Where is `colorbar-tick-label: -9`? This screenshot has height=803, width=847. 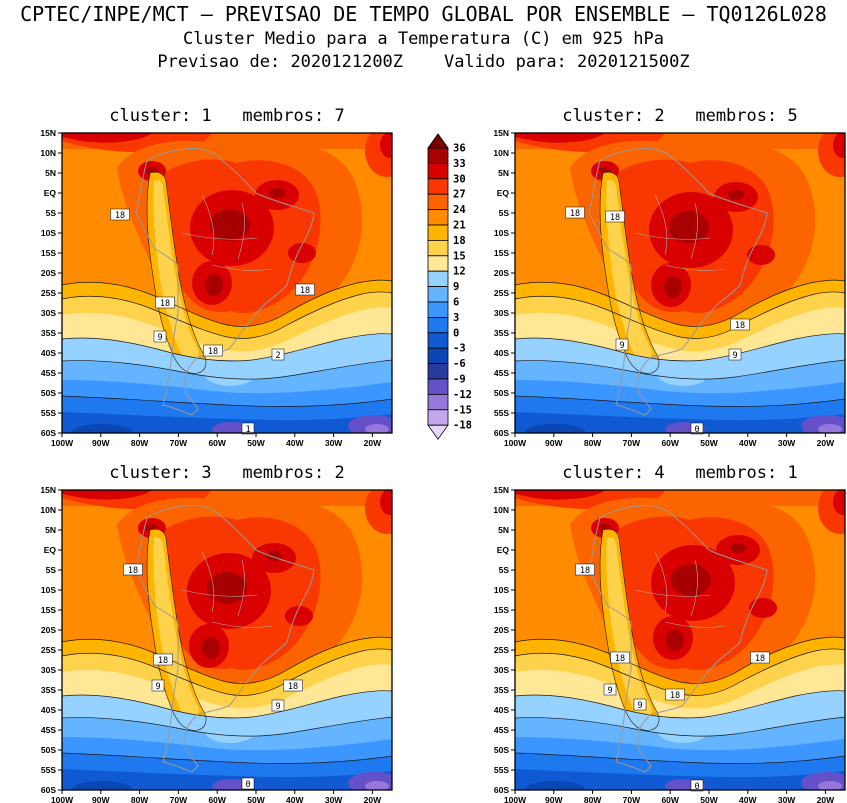
colorbar-tick-label: -9 is located at coordinates (459, 380).